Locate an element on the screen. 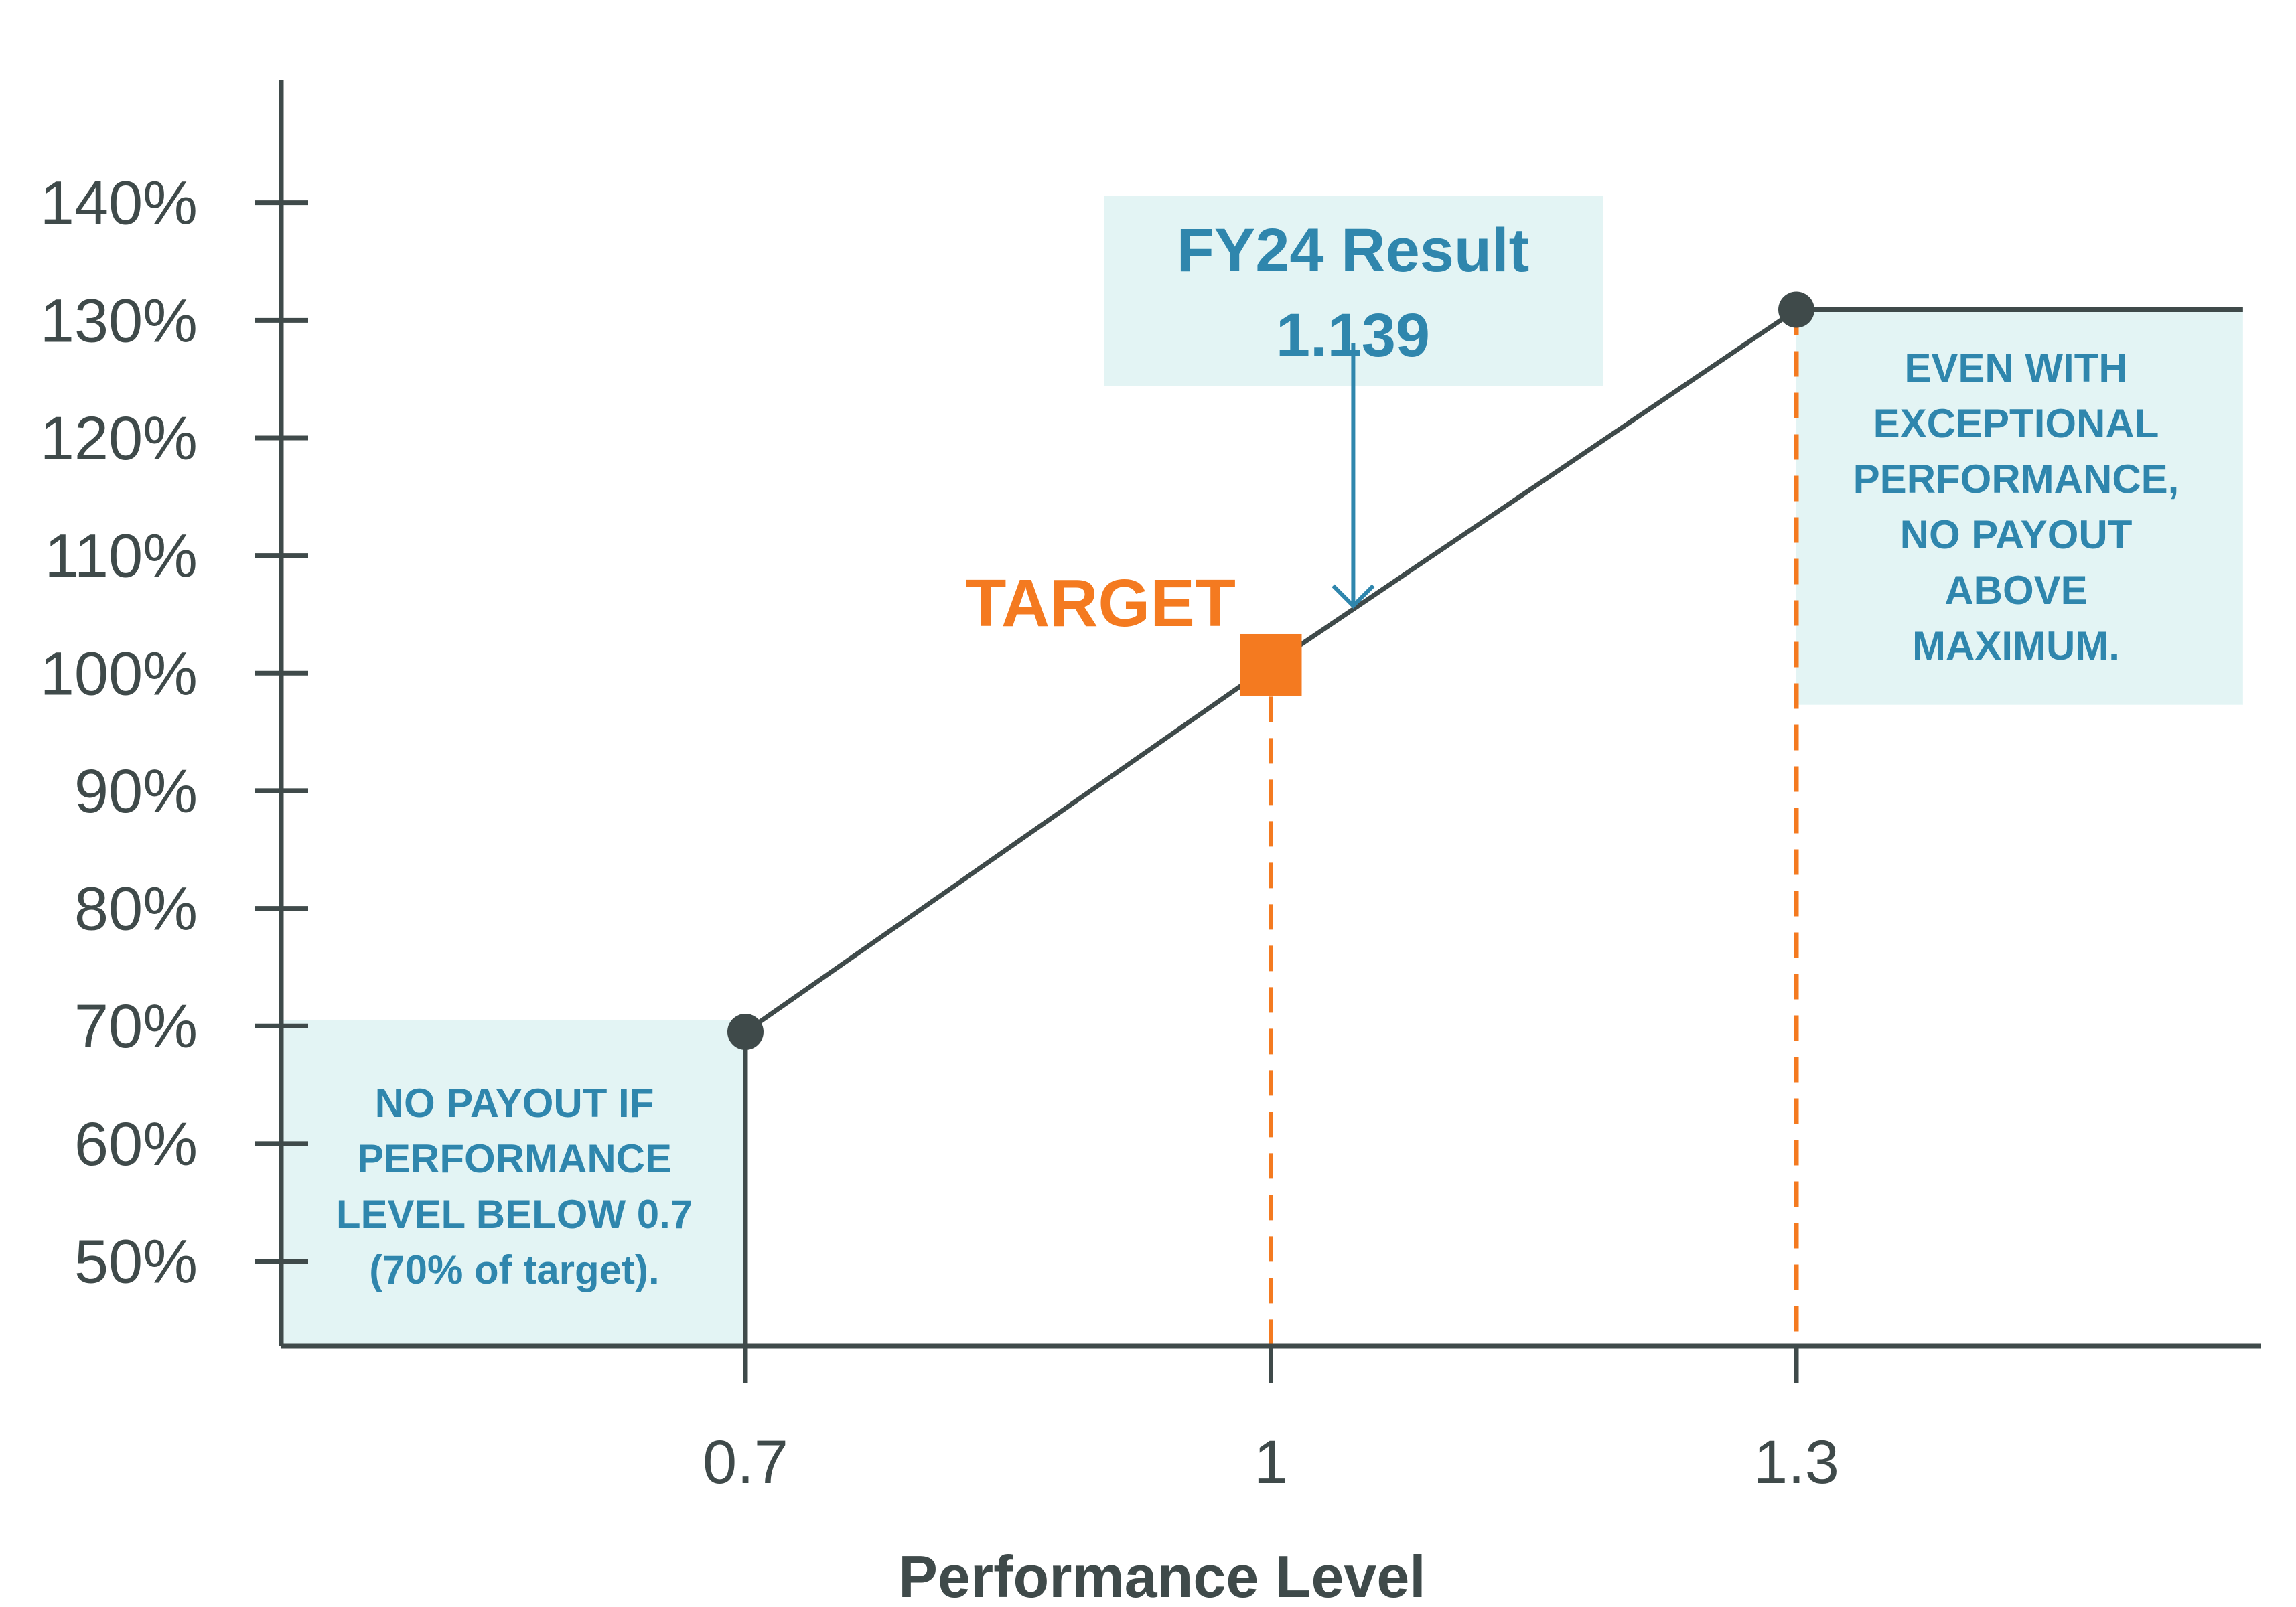 The width and height of the screenshot is (2296, 1607). target-label: TARGET is located at coordinates (1100, 603).